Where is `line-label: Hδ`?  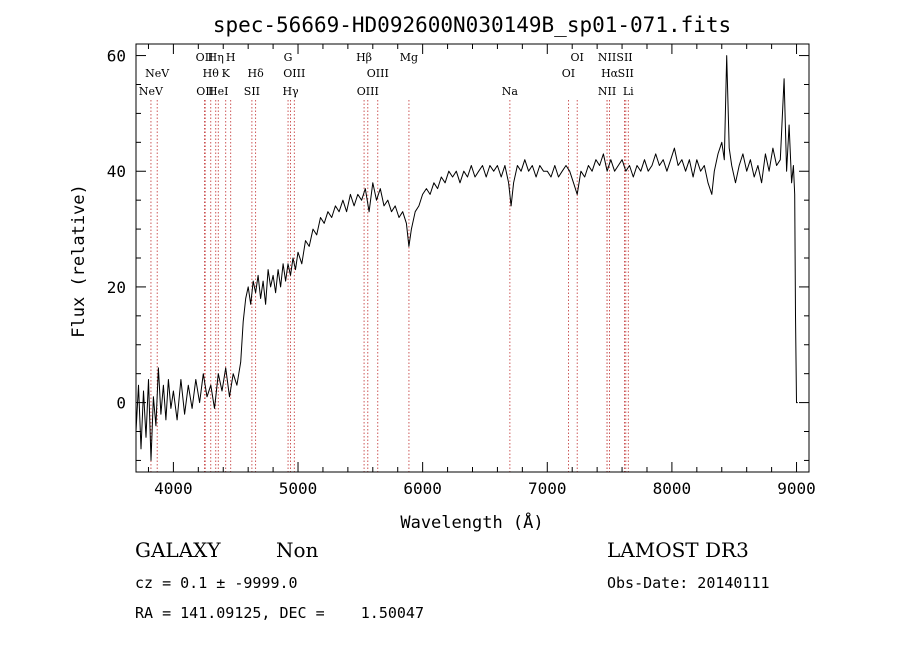
line-label: Hδ is located at coordinates (256, 73).